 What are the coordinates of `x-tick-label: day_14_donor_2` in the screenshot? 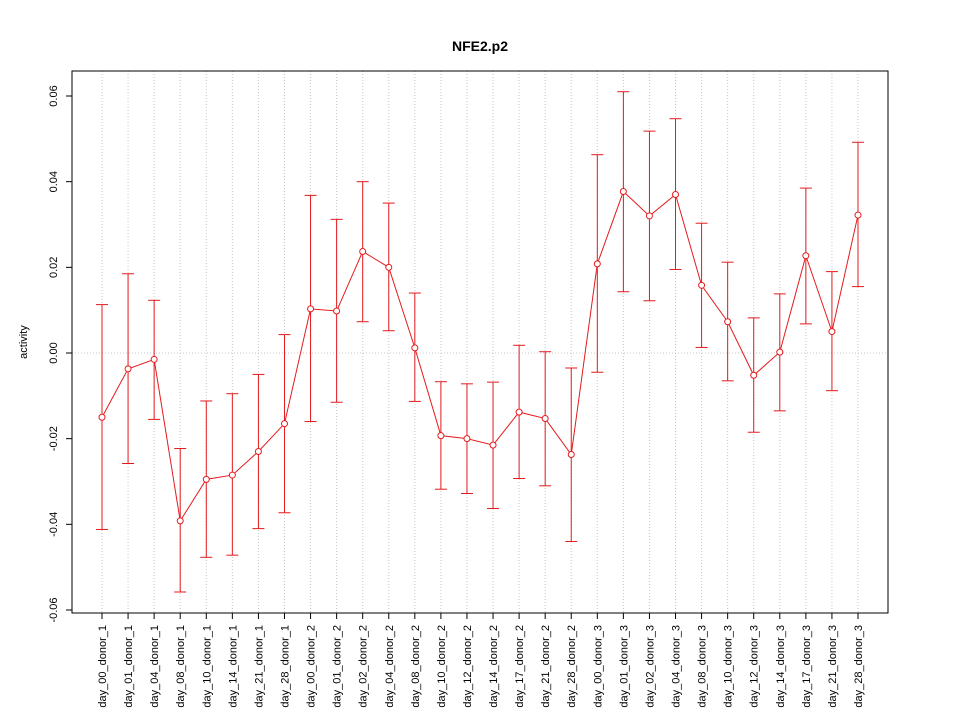 It's located at (494, 666).